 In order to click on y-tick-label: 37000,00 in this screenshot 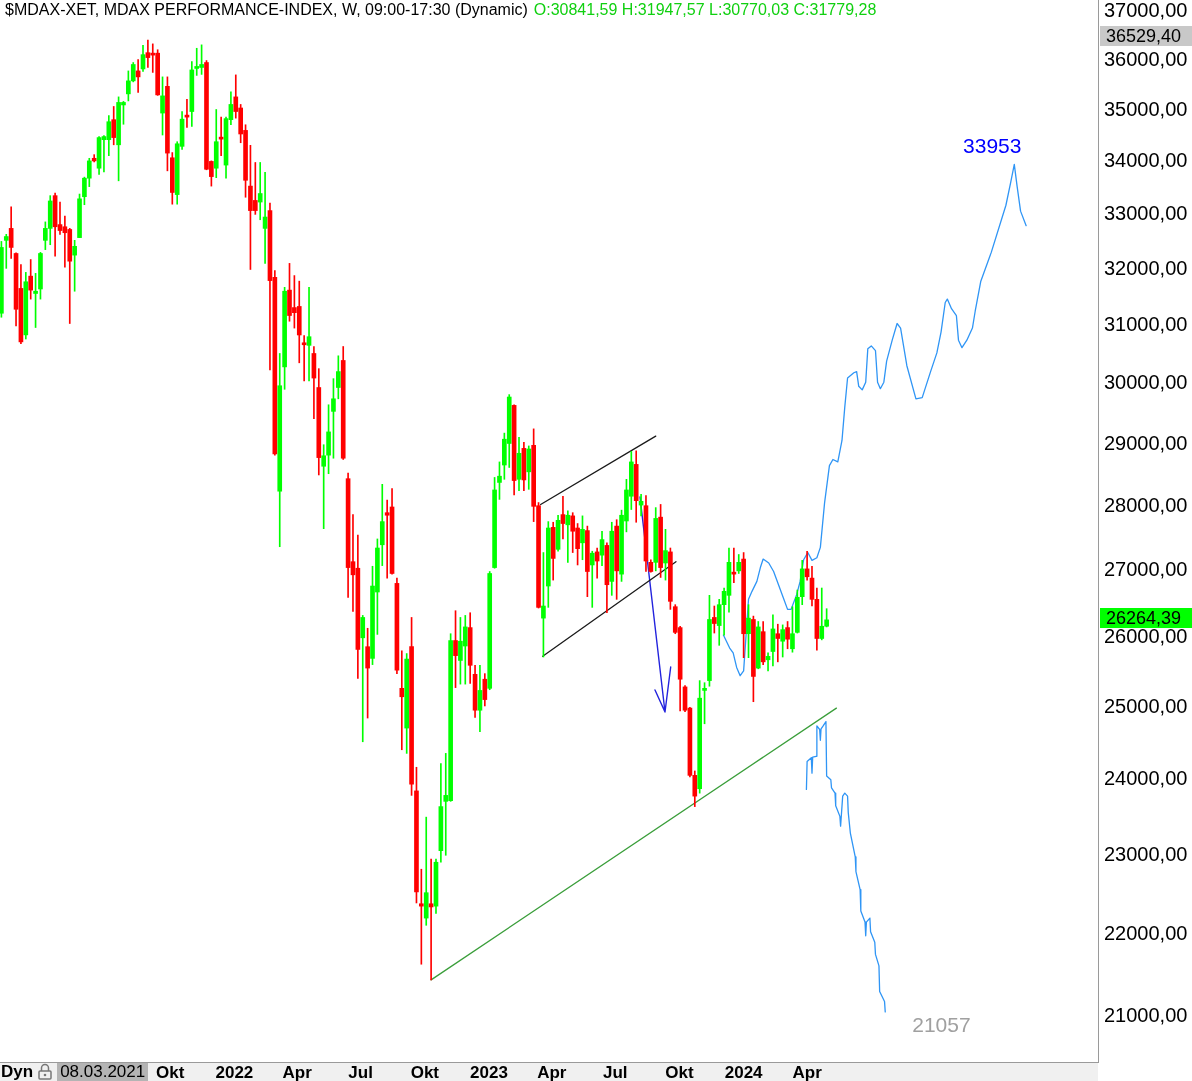, I will do `click(1146, 11)`.